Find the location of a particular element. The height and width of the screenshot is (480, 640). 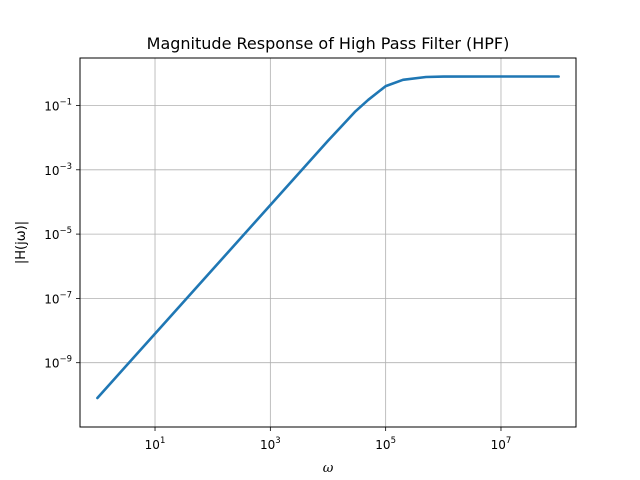

x-tick-label: 10⁵ is located at coordinates (385, 444).